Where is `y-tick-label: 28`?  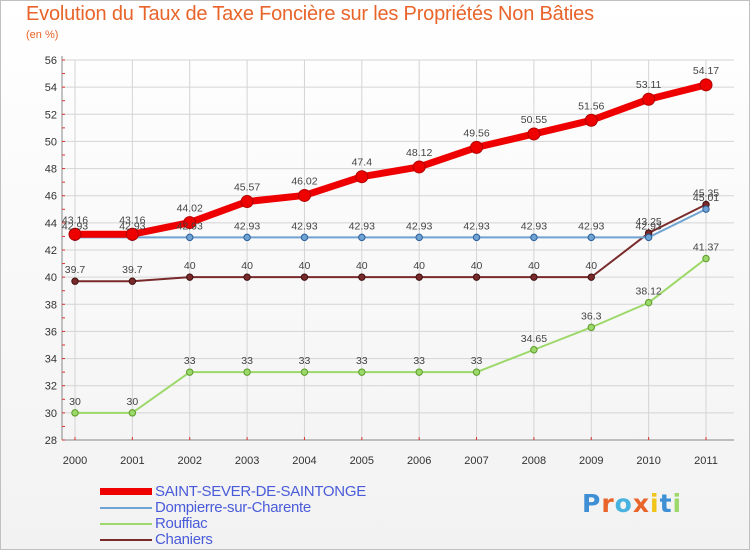 y-tick-label: 28 is located at coordinates (51, 441).